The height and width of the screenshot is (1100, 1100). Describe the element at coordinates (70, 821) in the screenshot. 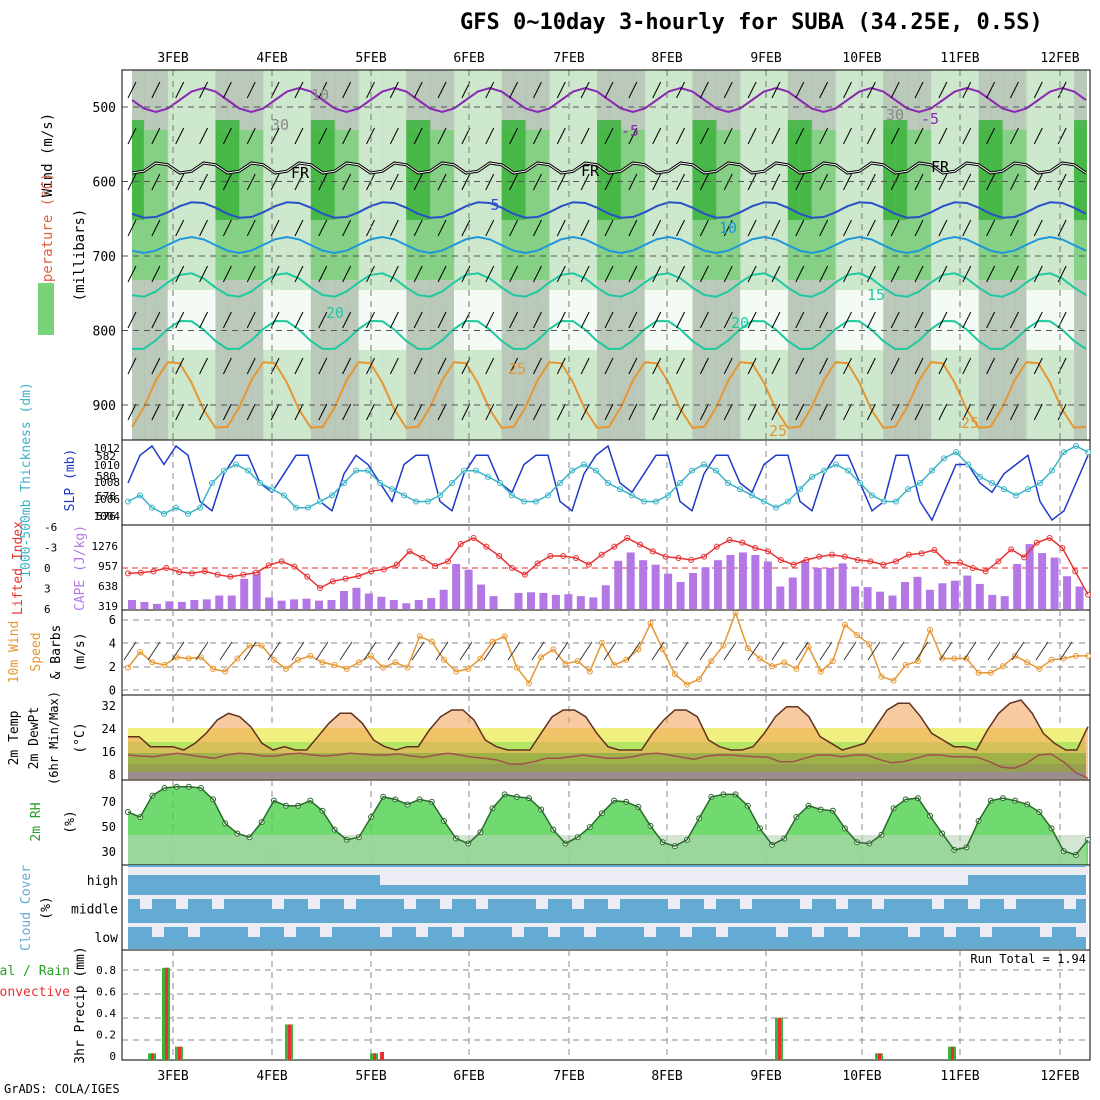

I see `panel6-ylabel-unit: (%)` at that location.